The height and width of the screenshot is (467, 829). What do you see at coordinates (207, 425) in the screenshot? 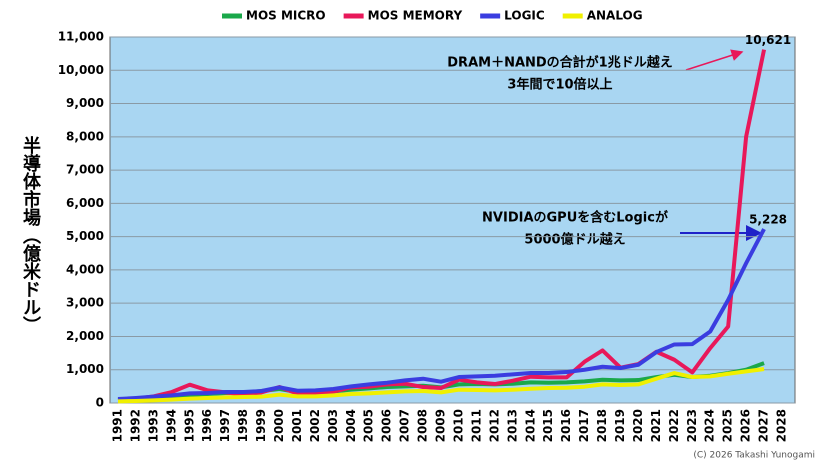
I see `x-tick-label: 1996` at bounding box center [207, 425].